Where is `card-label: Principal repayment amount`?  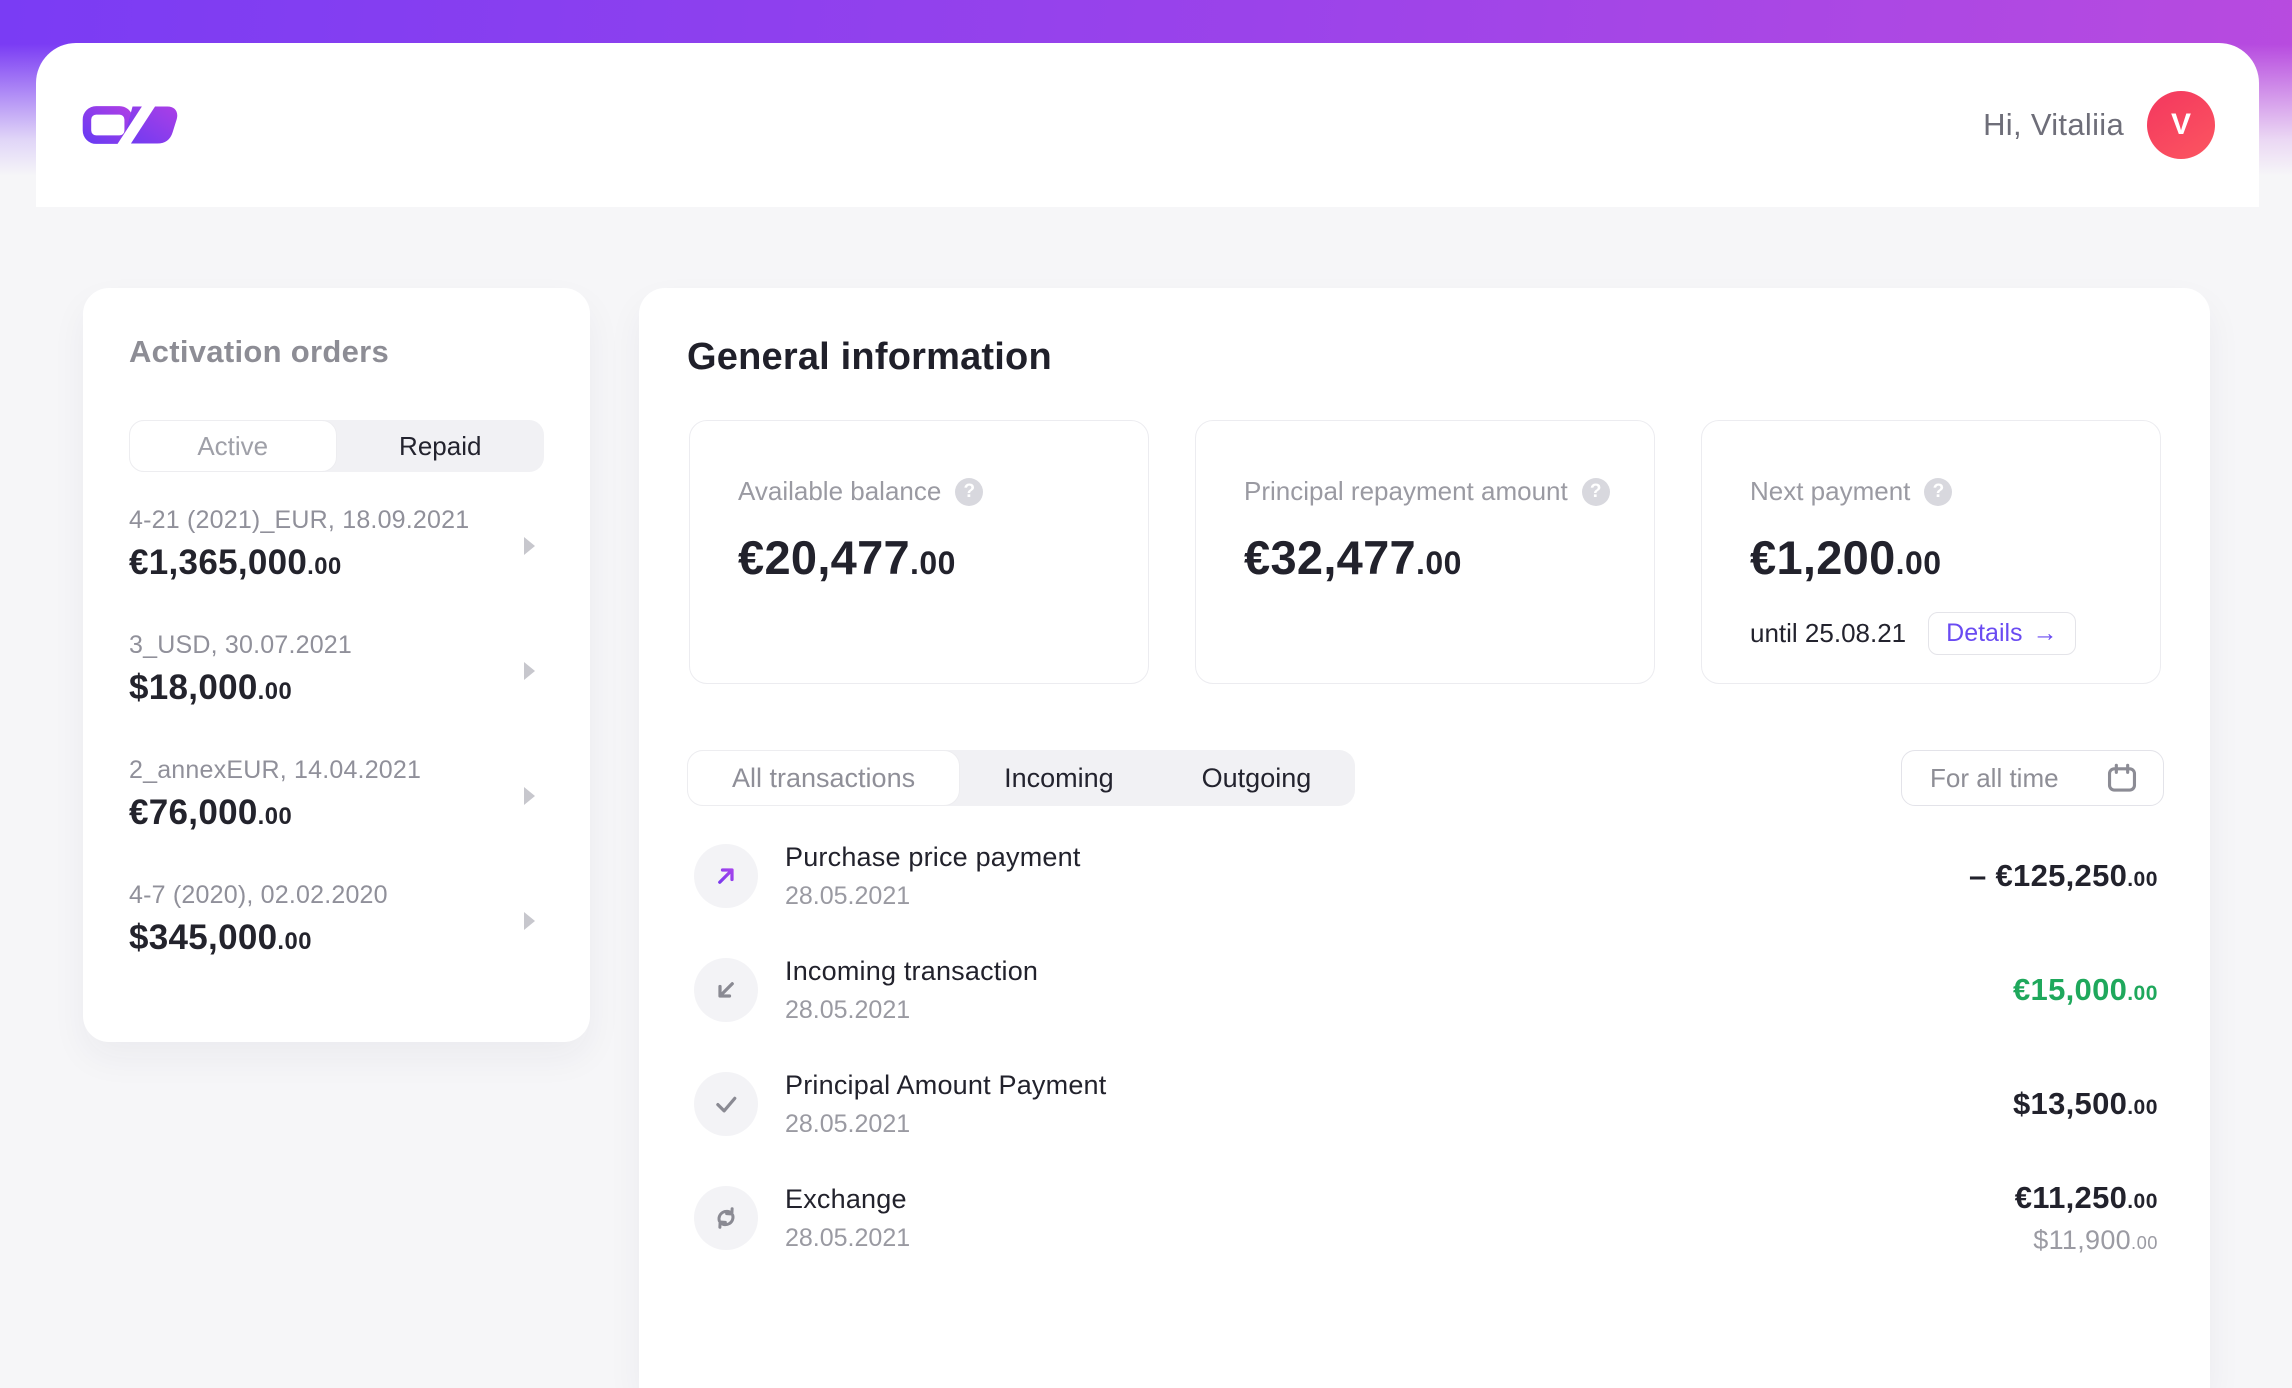 card-label: Principal repayment amount is located at coordinates (1406, 491).